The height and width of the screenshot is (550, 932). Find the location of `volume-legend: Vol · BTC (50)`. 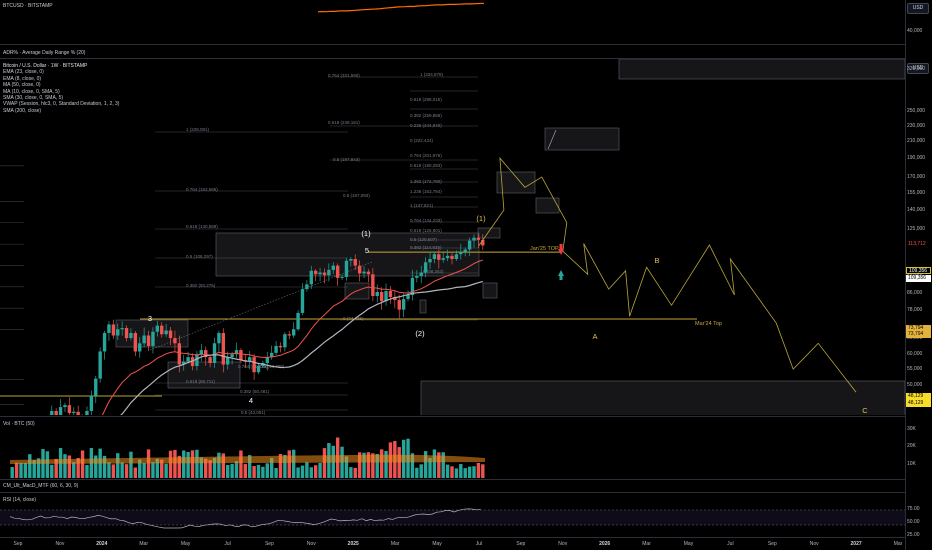

volume-legend: Vol · BTC (50) is located at coordinates (19, 424).